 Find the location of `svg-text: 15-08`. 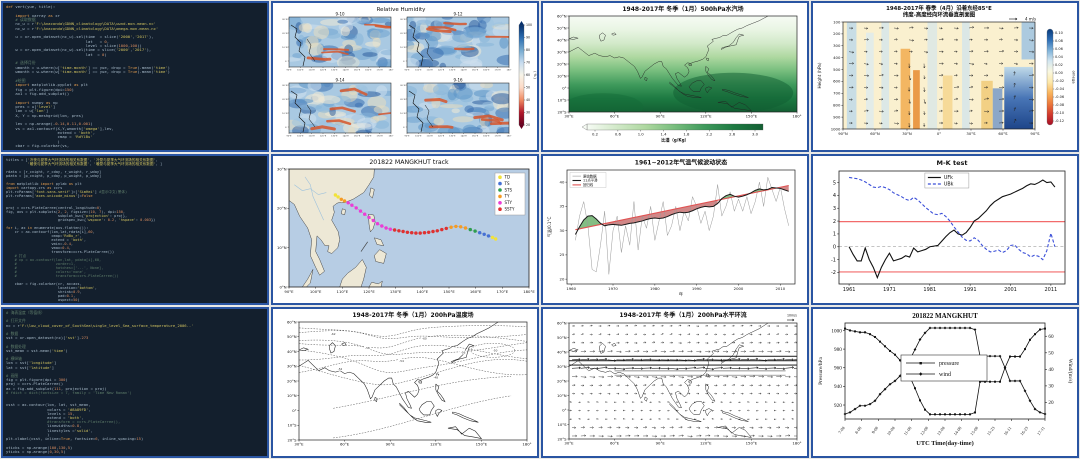

svg-text: 15-08 is located at coordinates (974, 431).